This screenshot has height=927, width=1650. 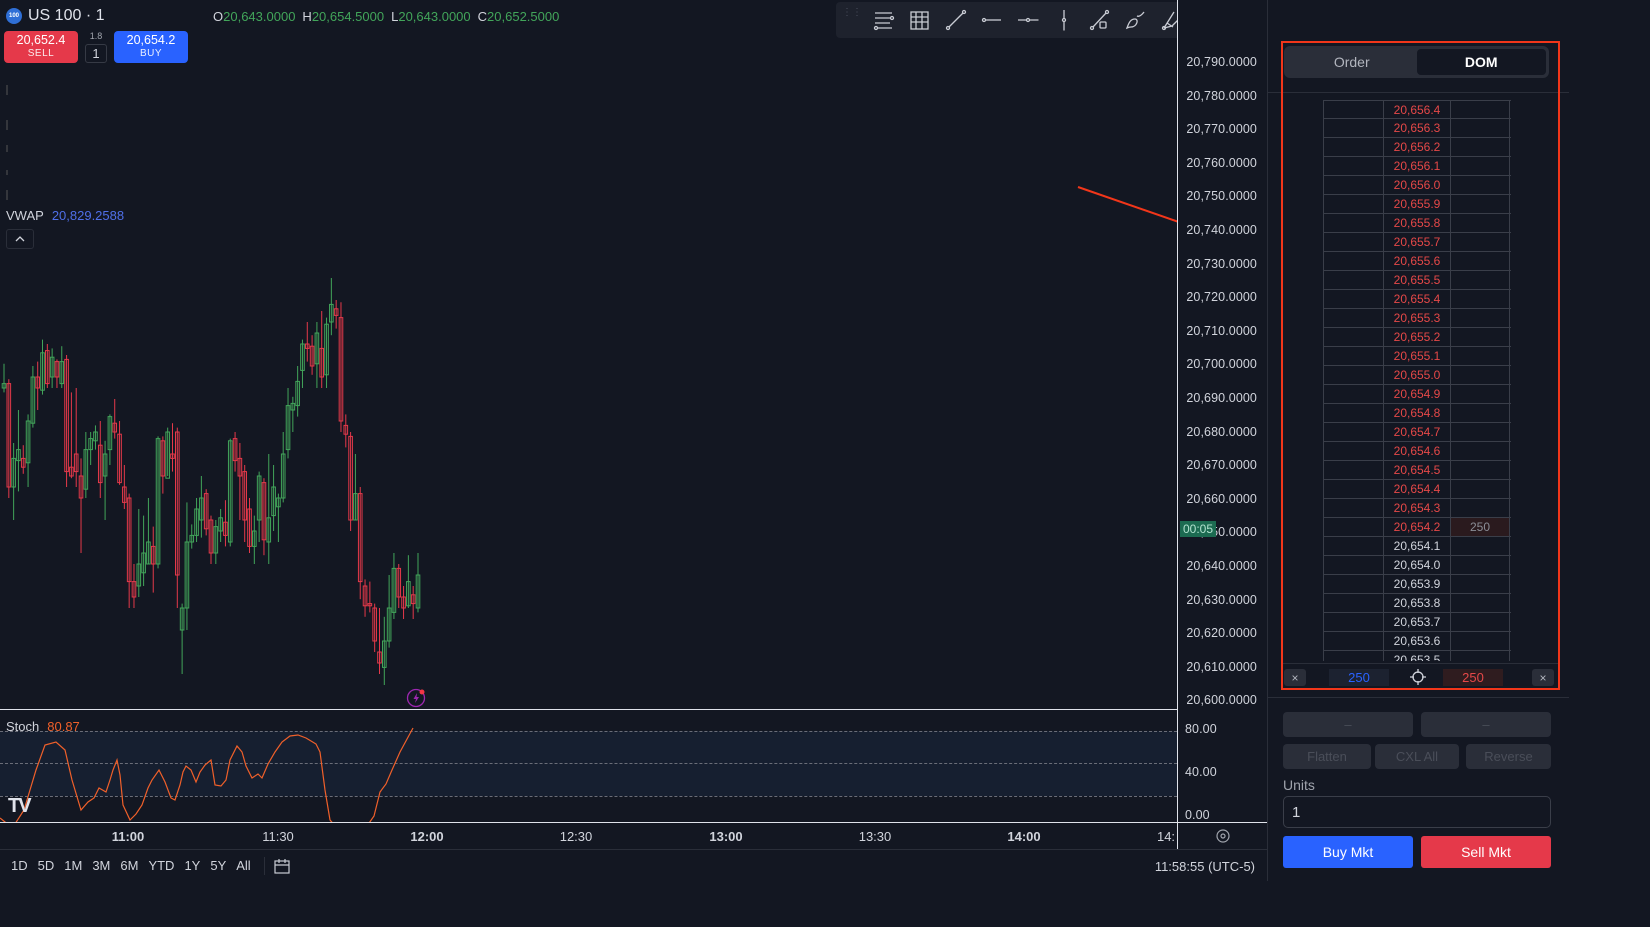 What do you see at coordinates (243, 865) in the screenshot?
I see `range-button-all: All` at bounding box center [243, 865].